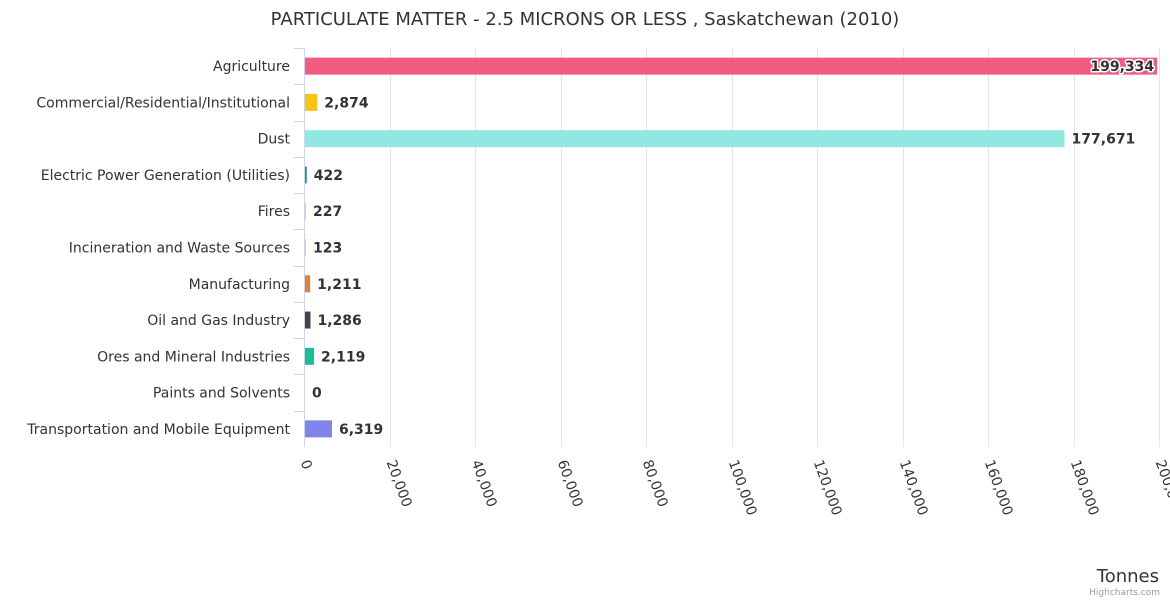 This screenshot has height=604, width=1170. I want to click on category-label: Transportation and Mobile Equipment, so click(158, 430).